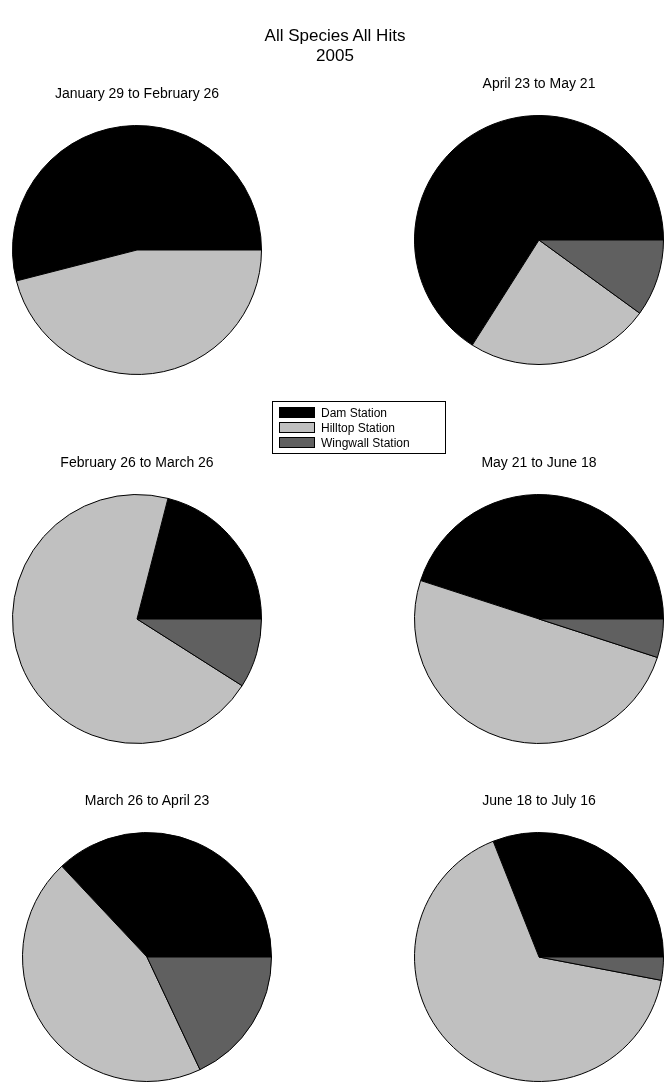 The height and width of the screenshot is (1087, 670). Describe the element at coordinates (335, 36) in the screenshot. I see `text: All Species All Hits` at that location.